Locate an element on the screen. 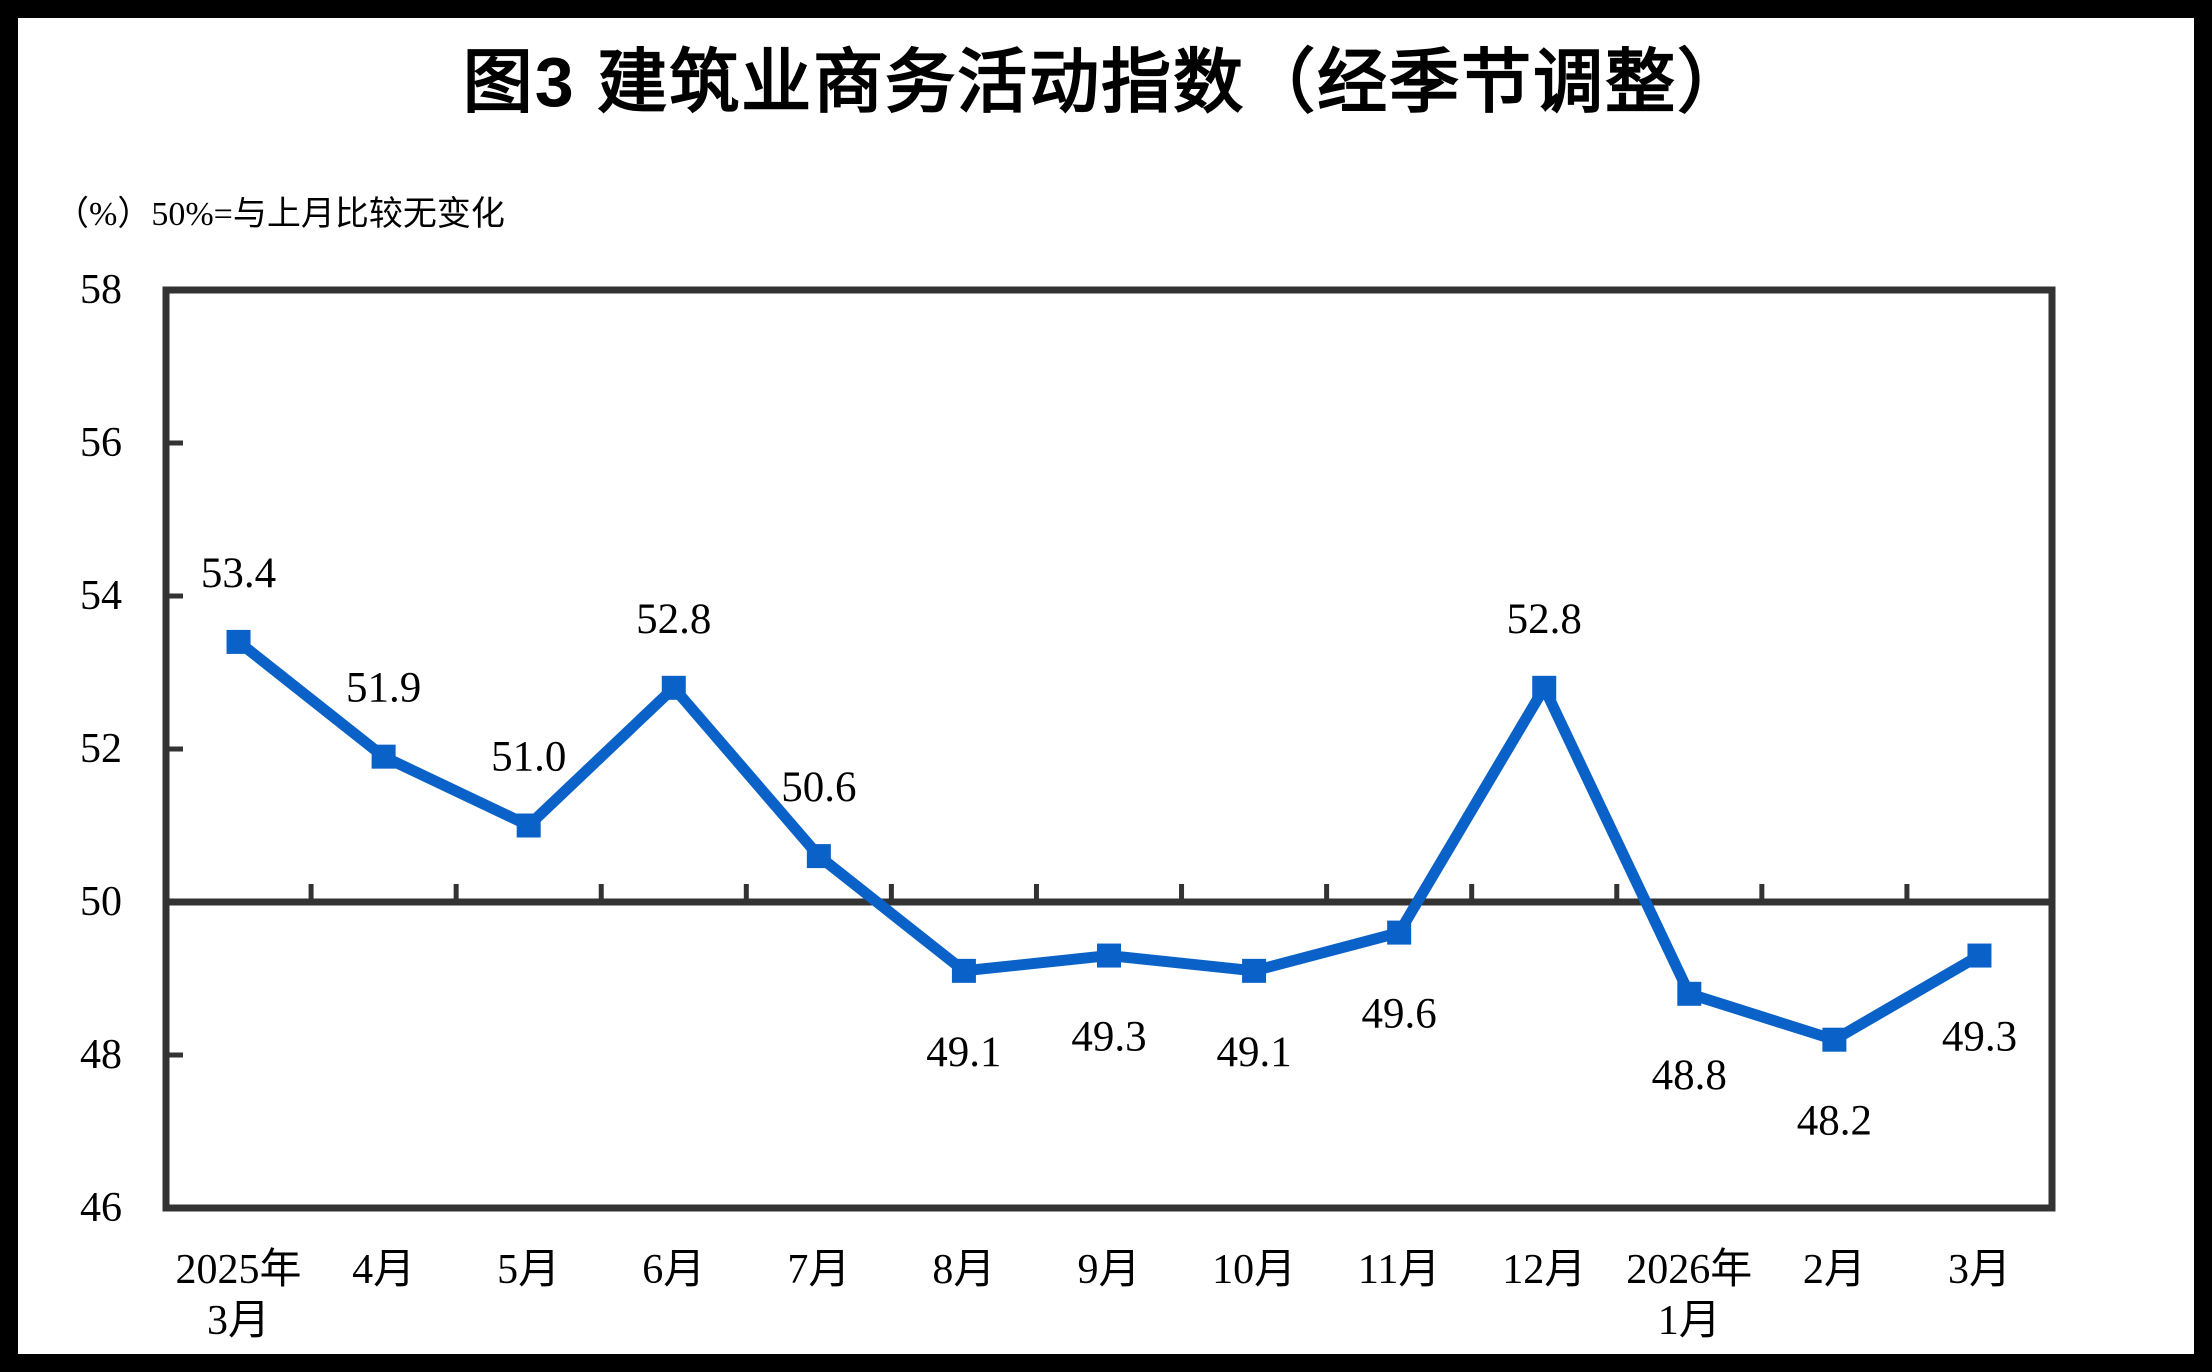 The width and height of the screenshot is (2212, 1372). x-tick-label: 11月 is located at coordinates (1399, 1270).